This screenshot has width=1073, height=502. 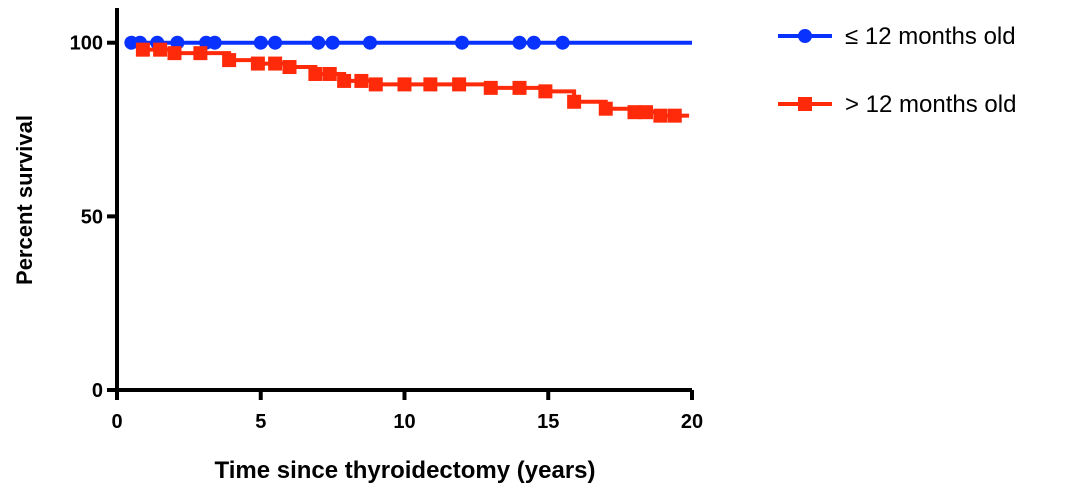 What do you see at coordinates (404, 470) in the screenshot?
I see `x-axis-title: Time since thyroidectomy (years)` at bounding box center [404, 470].